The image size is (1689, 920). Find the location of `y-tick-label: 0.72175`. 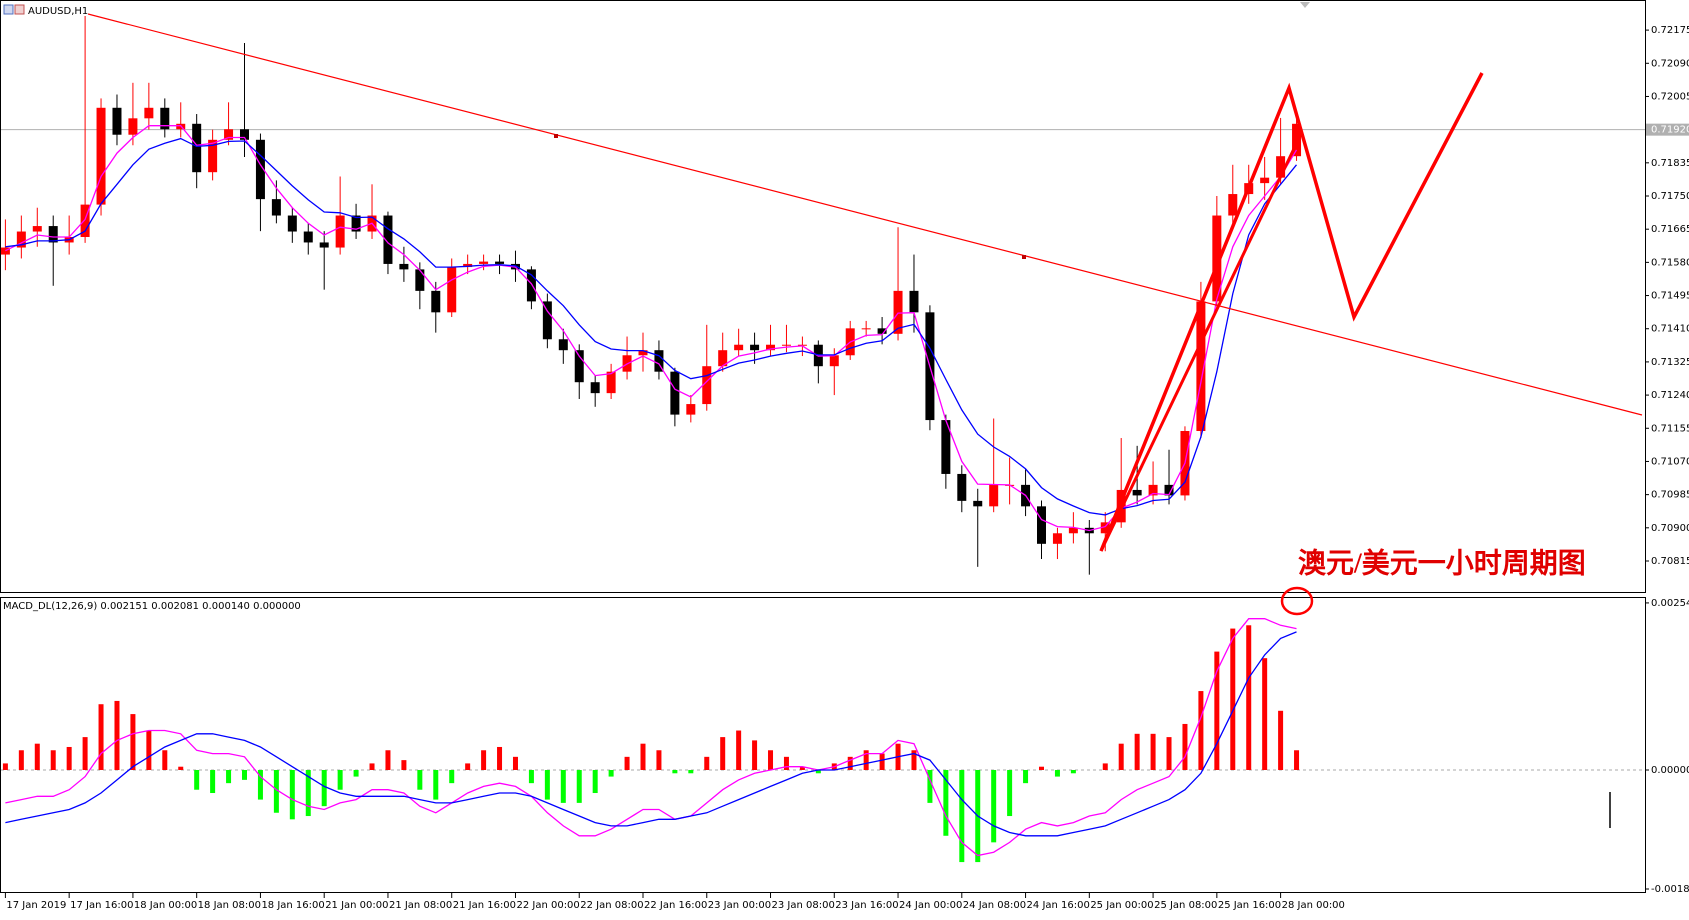

y-tick-label: 0.72175 is located at coordinates (1670, 30).